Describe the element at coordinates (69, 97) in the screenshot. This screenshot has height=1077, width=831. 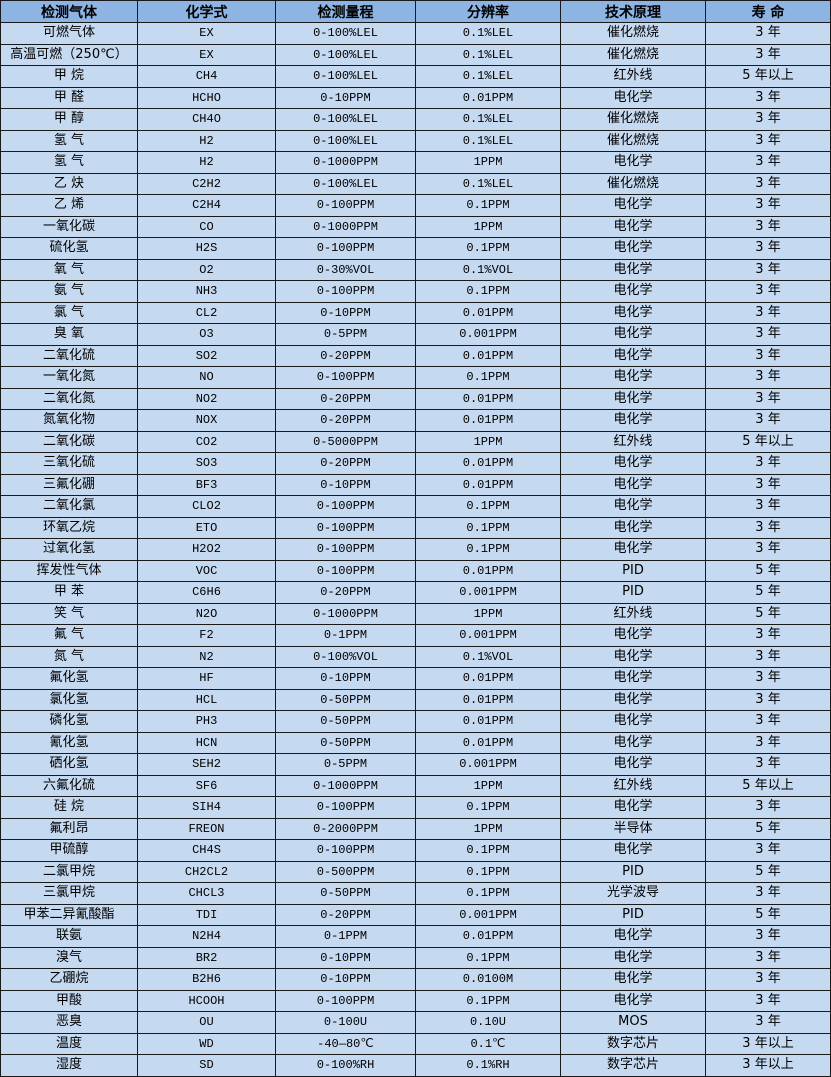
I see `cell-gas: 甲 醛` at that location.